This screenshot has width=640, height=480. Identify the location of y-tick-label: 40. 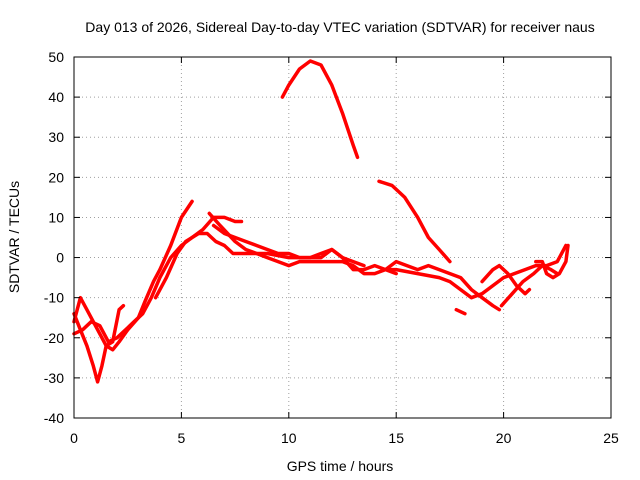
(56, 97).